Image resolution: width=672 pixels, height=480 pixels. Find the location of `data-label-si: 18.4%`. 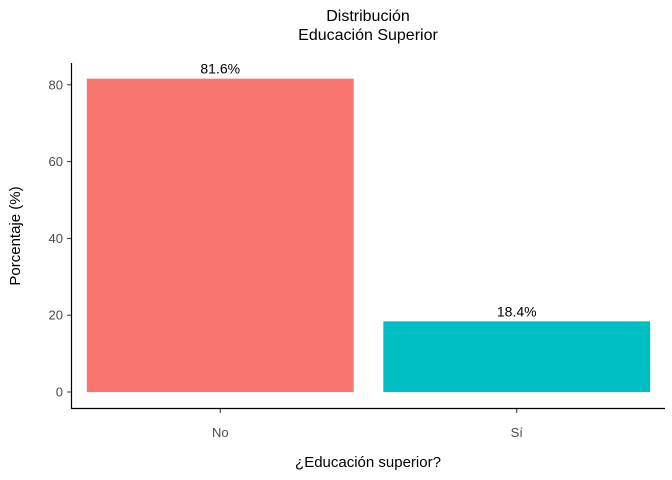

data-label-si: 18.4% is located at coordinates (517, 311).